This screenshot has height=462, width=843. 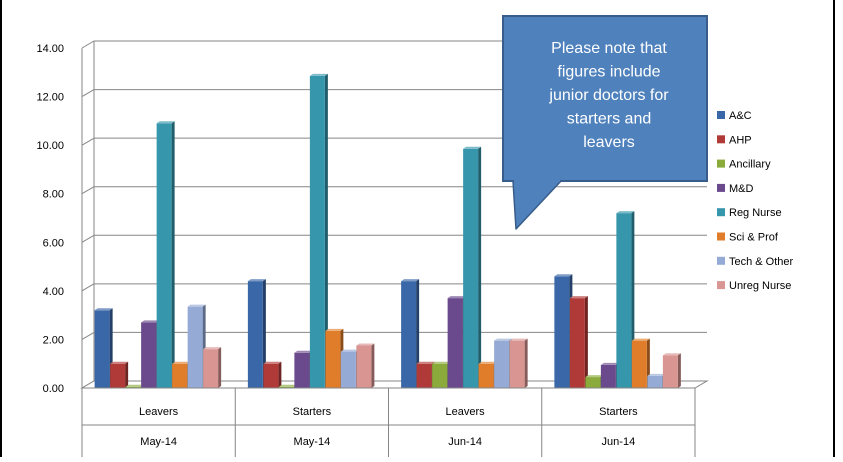 What do you see at coordinates (53, 340) in the screenshot?
I see `y-tick-label: 2.00` at bounding box center [53, 340].